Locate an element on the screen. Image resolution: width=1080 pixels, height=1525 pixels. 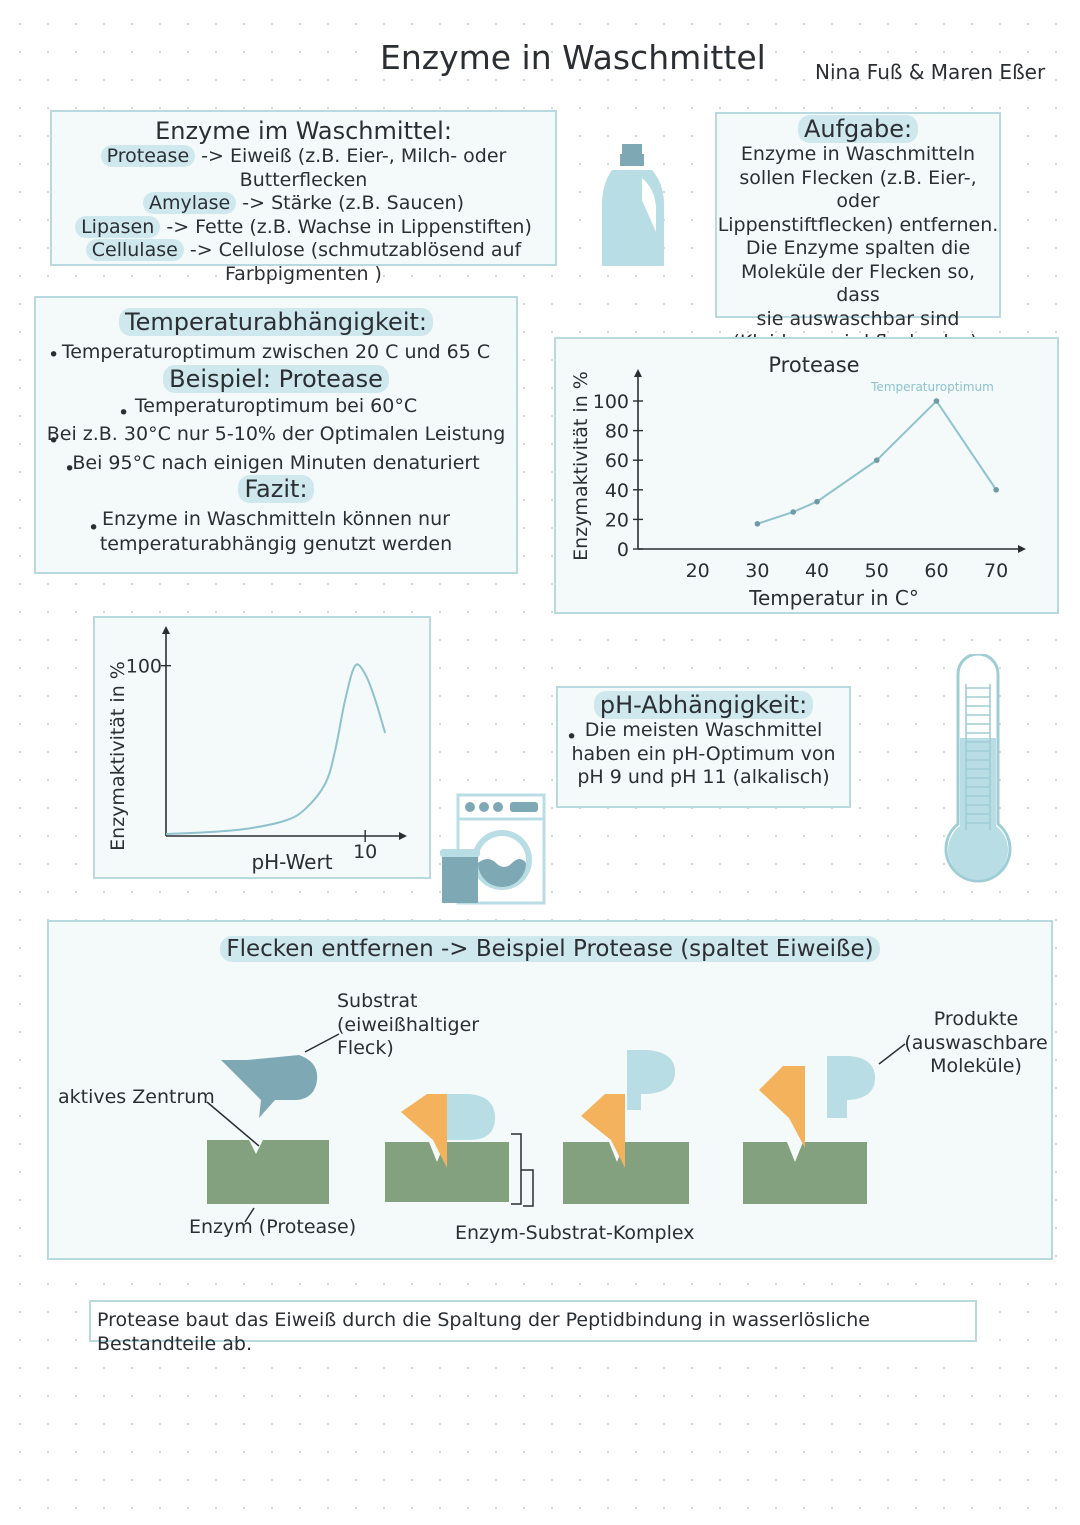
task-line: Die Enzyme spalten die is located at coordinates (858, 248).